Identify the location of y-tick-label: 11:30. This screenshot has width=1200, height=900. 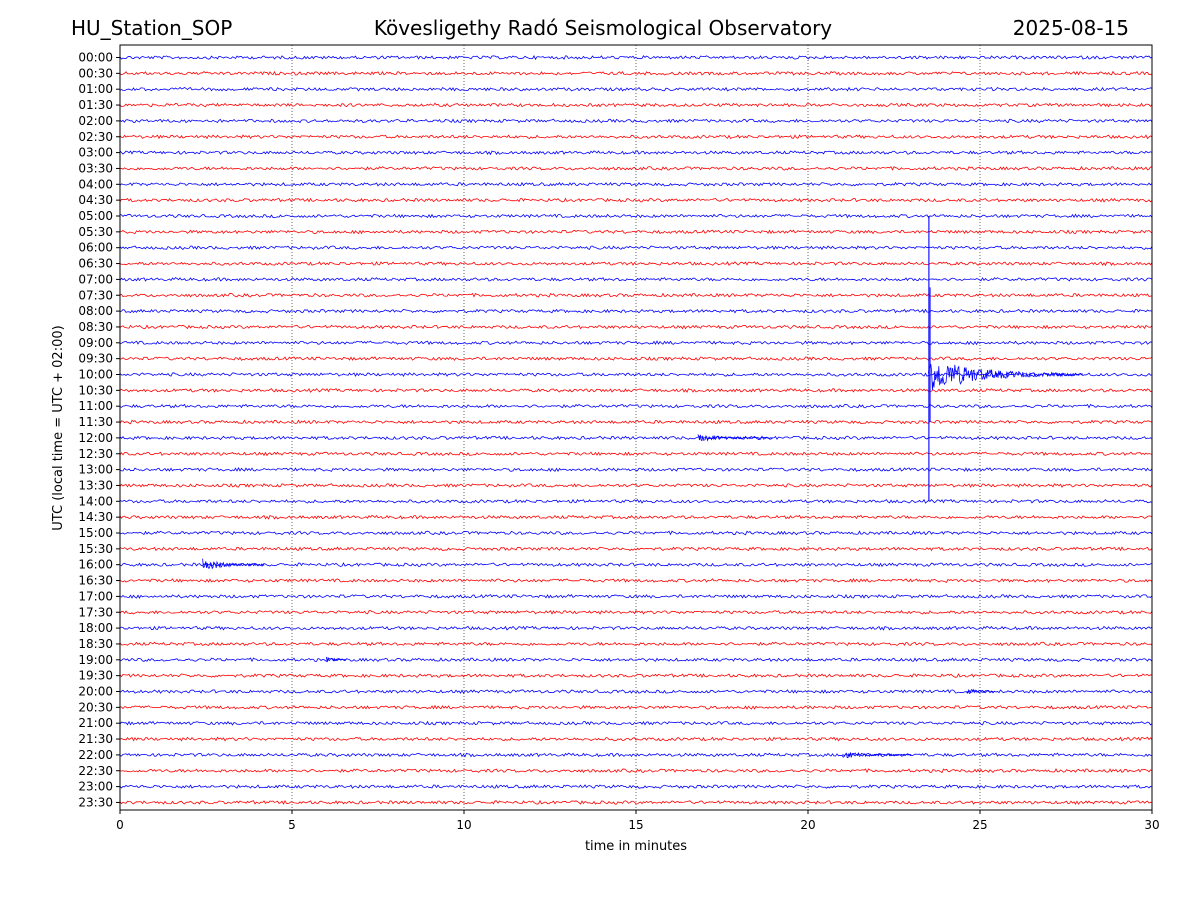
(95, 422).